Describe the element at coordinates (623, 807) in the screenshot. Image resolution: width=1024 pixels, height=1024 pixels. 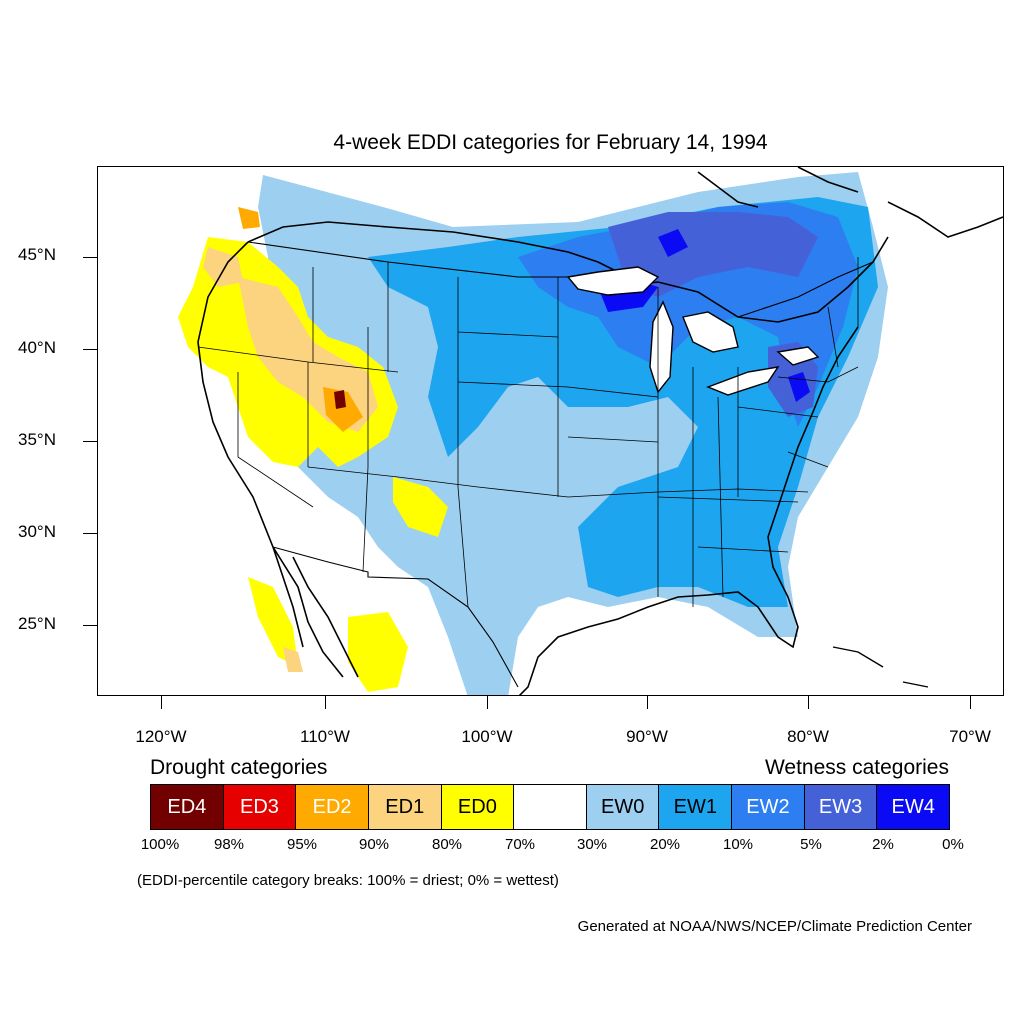
I see `legend-cell-ew0: EW0` at that location.